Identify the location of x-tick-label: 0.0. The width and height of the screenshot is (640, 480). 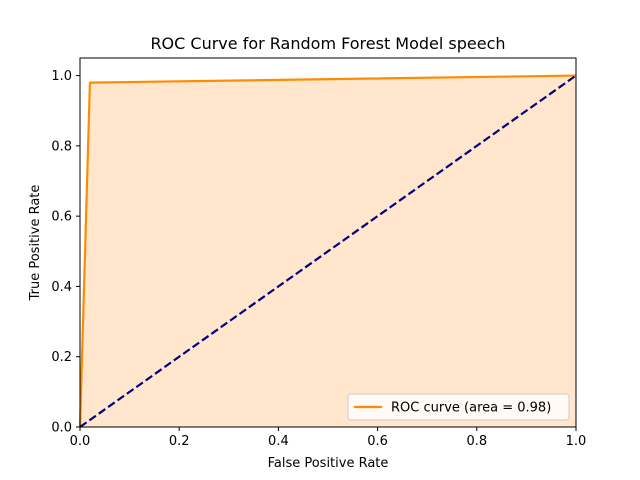
(80, 441).